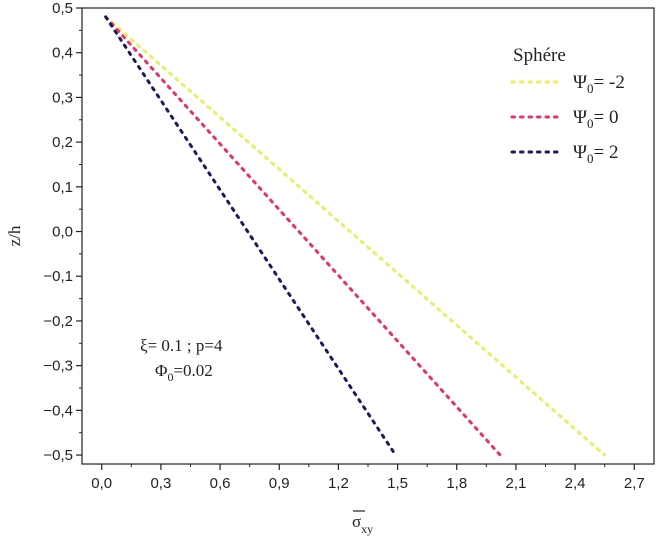 The height and width of the screenshot is (545, 662). What do you see at coordinates (367, 529) in the screenshot?
I see `x-axis-title-sub: xy` at bounding box center [367, 529].